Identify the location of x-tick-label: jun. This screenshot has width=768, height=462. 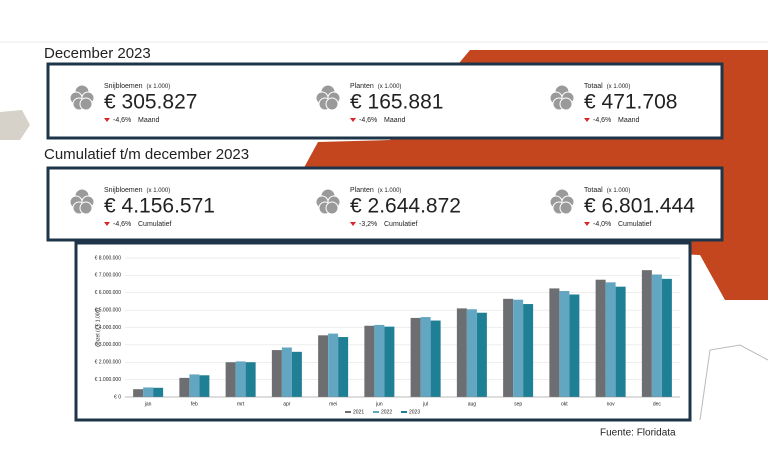
(379, 404).